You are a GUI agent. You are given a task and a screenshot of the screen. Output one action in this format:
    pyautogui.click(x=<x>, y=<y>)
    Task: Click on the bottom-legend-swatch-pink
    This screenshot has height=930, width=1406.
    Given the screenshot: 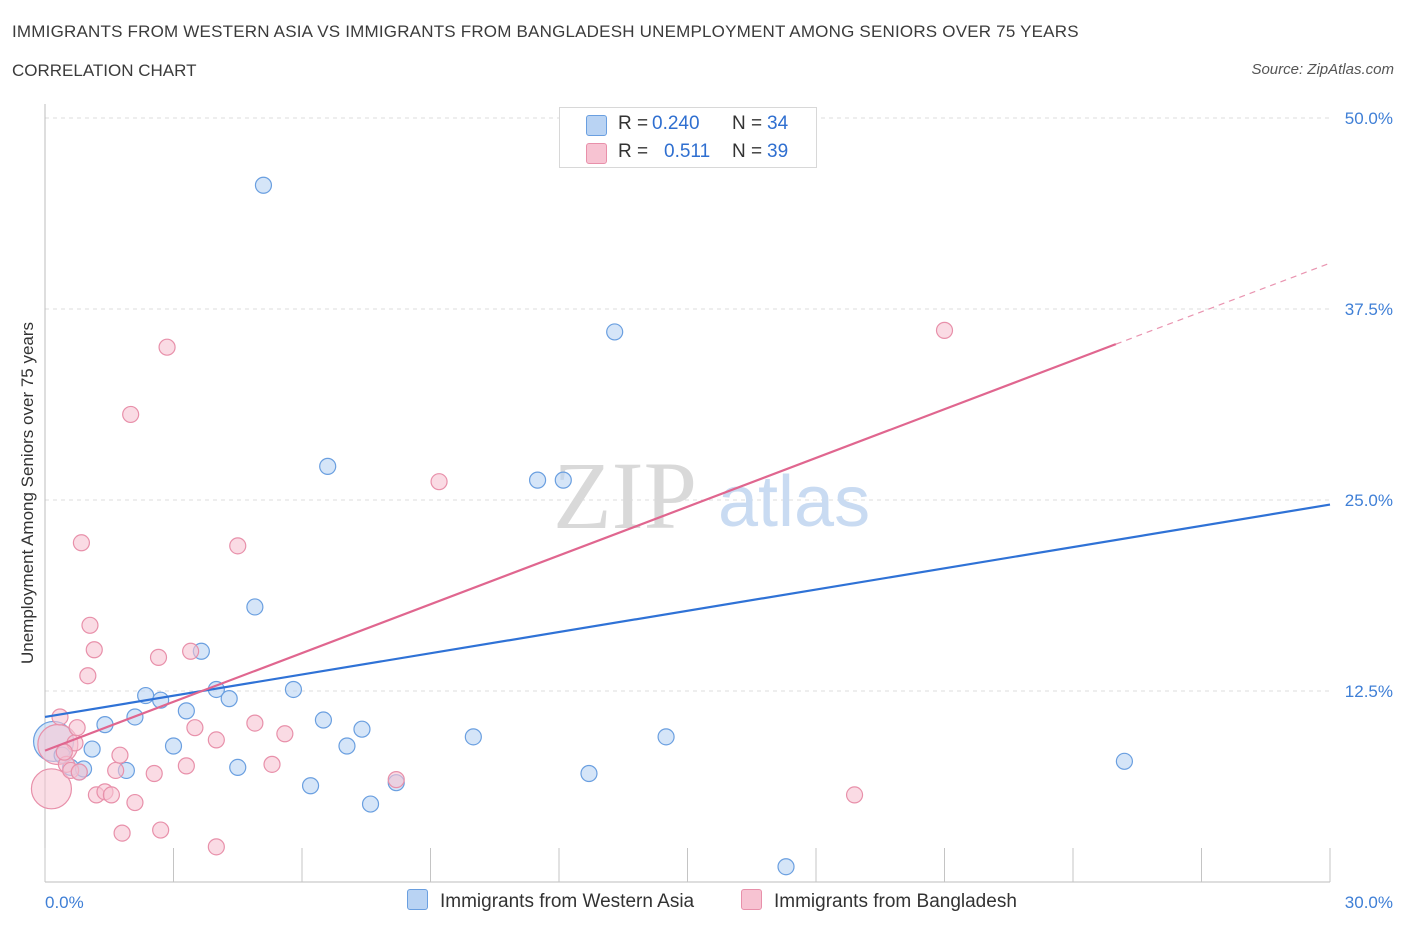 What is the action you would take?
    pyautogui.click(x=751, y=899)
    